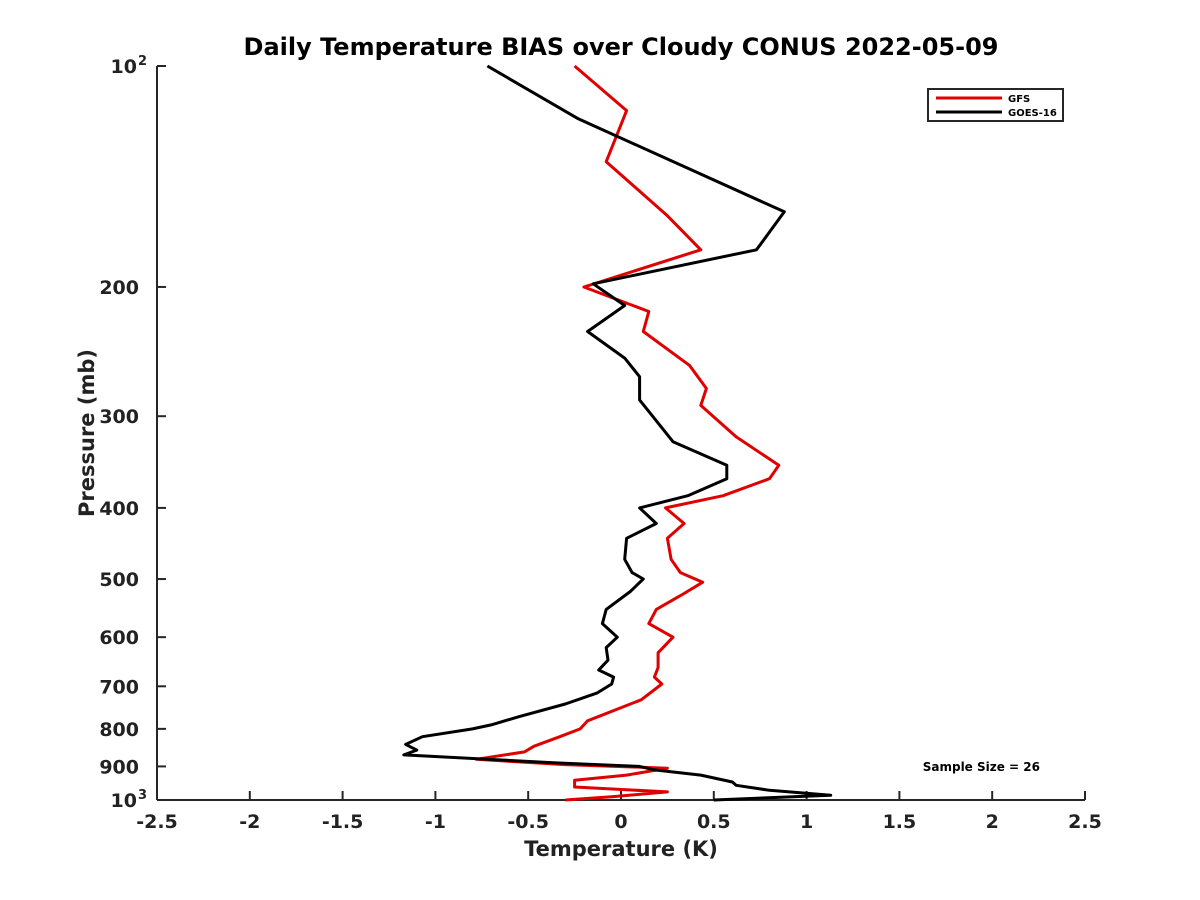 The height and width of the screenshot is (900, 1200). What do you see at coordinates (528, 822) in the screenshot?
I see `x-tick-label: -0.5` at bounding box center [528, 822].